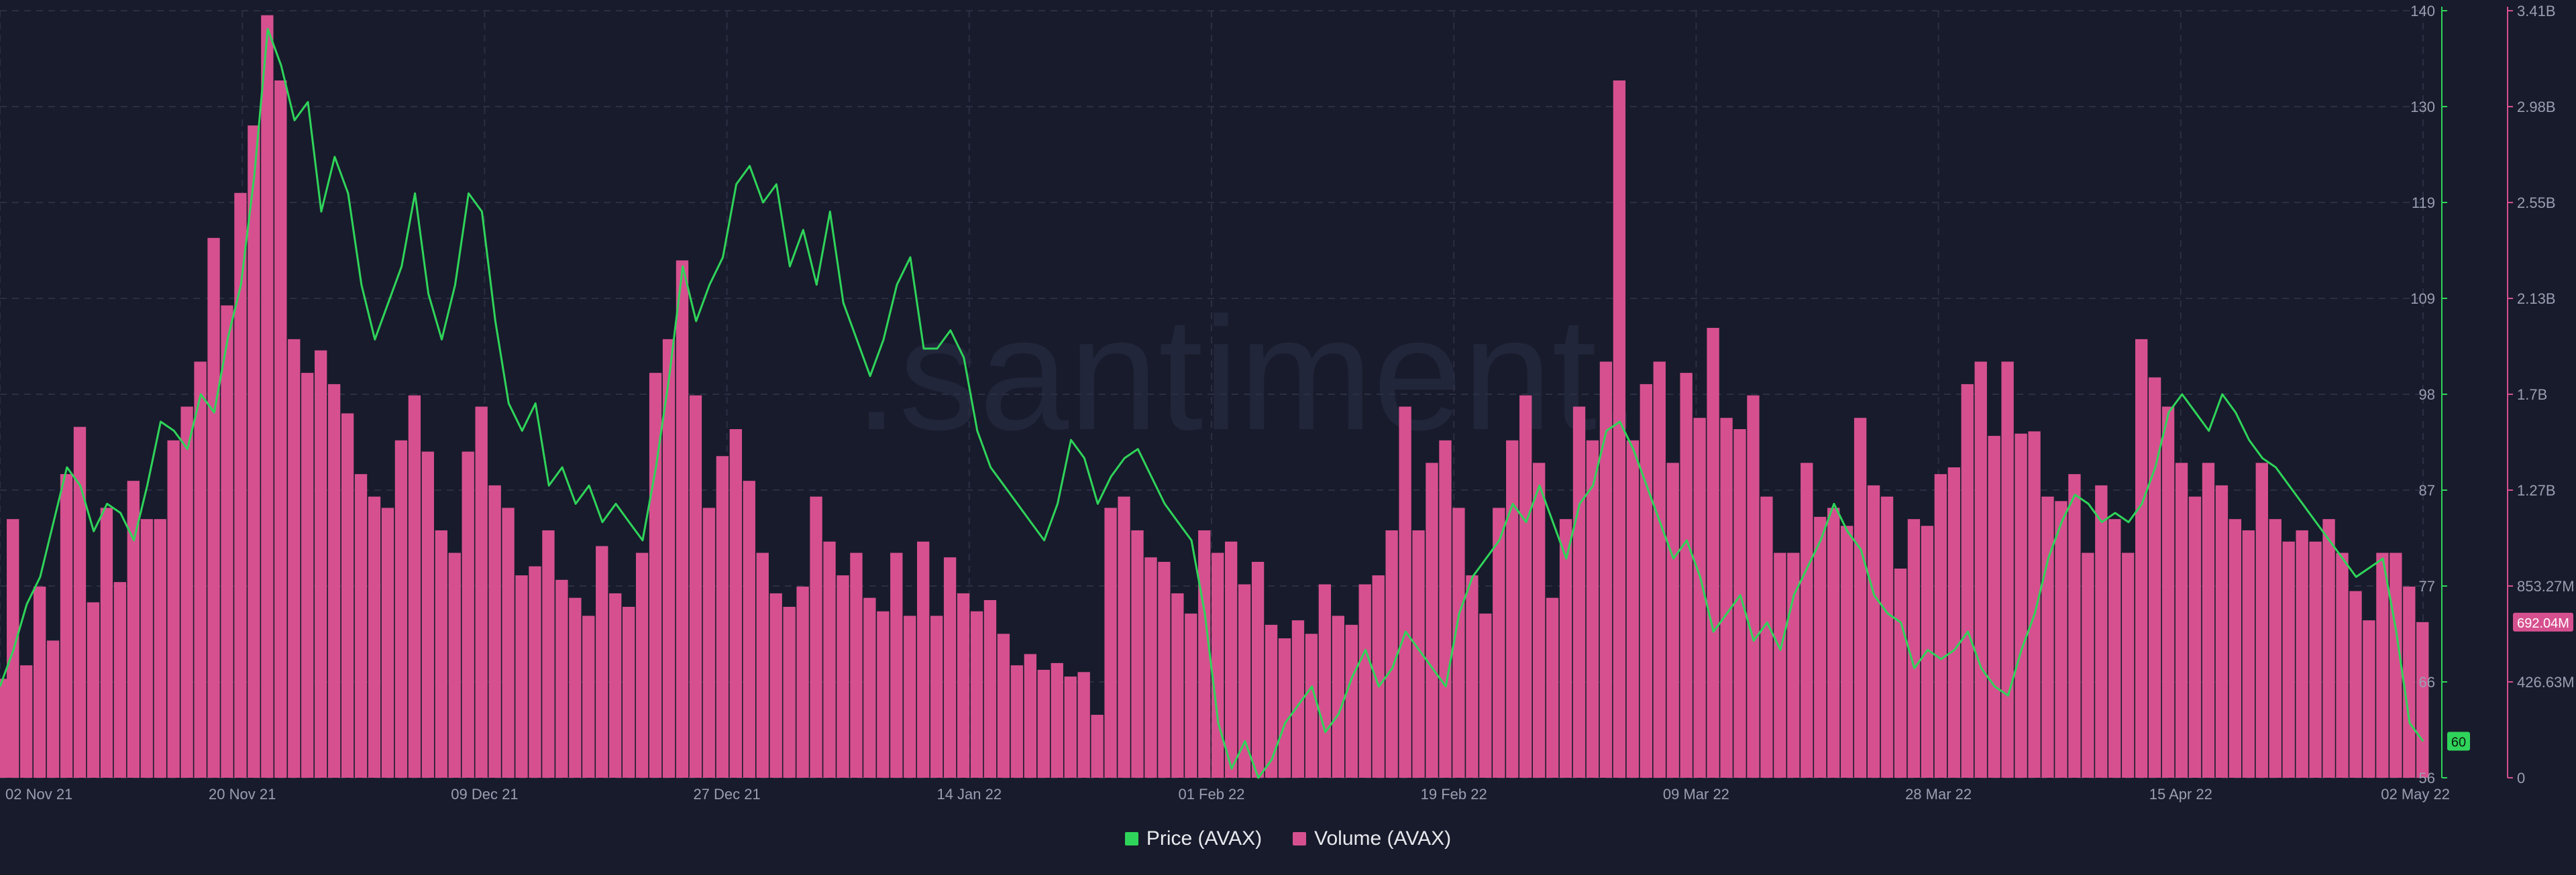  I want to click on x-tick-label: 27 Dec 21, so click(726, 794).